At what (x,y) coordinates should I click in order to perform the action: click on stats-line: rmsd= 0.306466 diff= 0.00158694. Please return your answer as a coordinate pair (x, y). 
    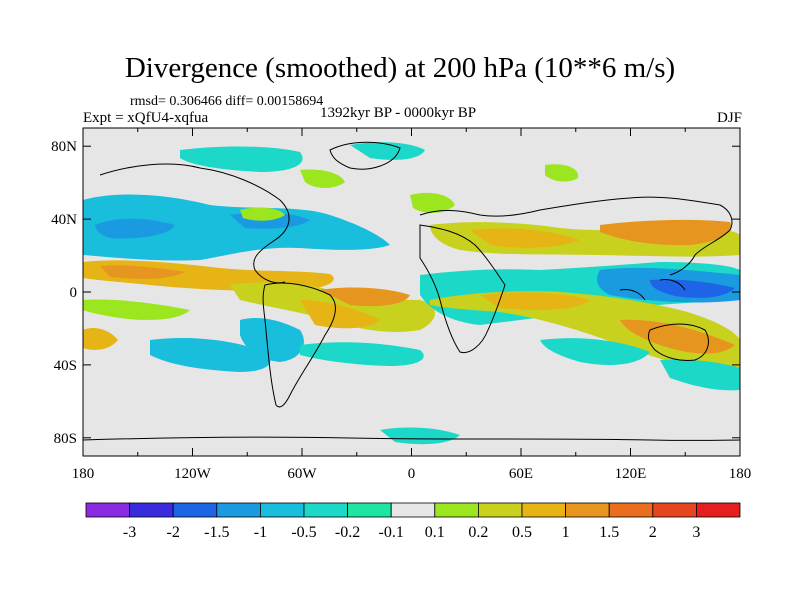
    Looking at the image, I should click on (227, 101).